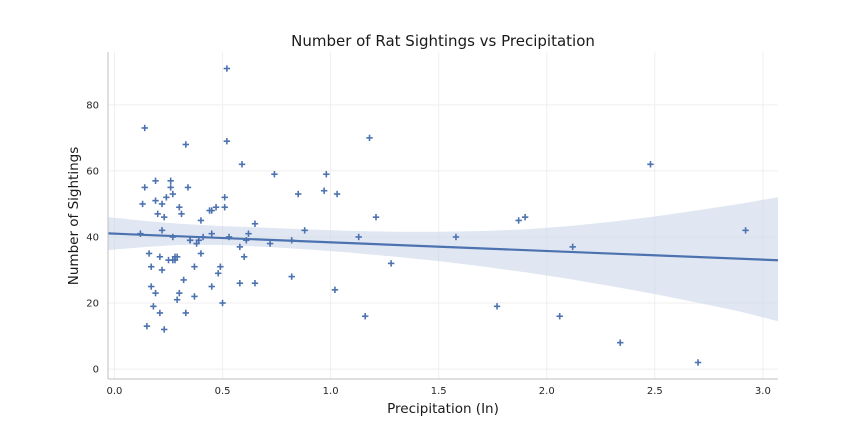 This screenshot has height=432, width=864. I want to click on y-tick-label: 80, so click(92, 105).